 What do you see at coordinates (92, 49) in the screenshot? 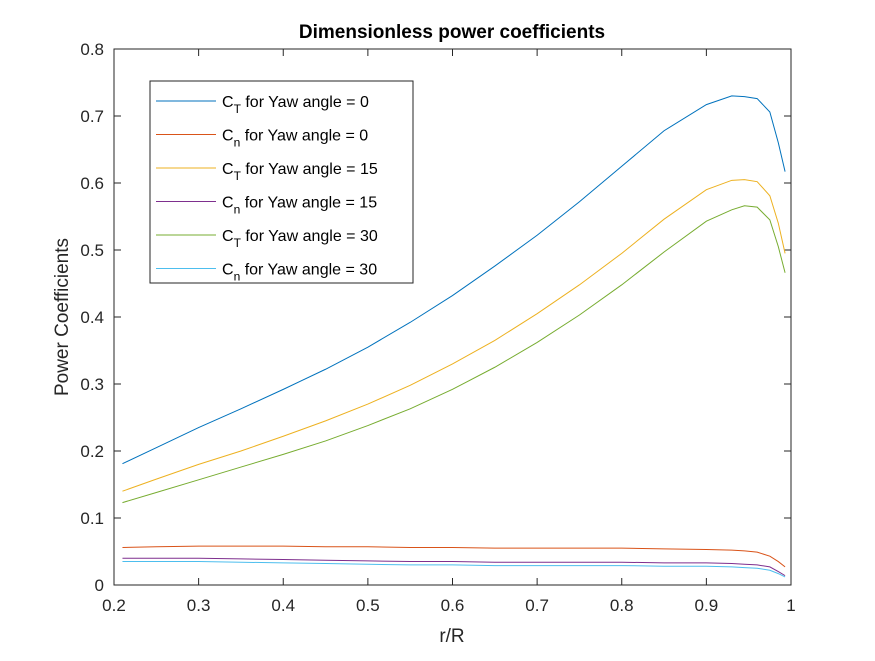
I see `y-tick-label: 0.8` at bounding box center [92, 49].